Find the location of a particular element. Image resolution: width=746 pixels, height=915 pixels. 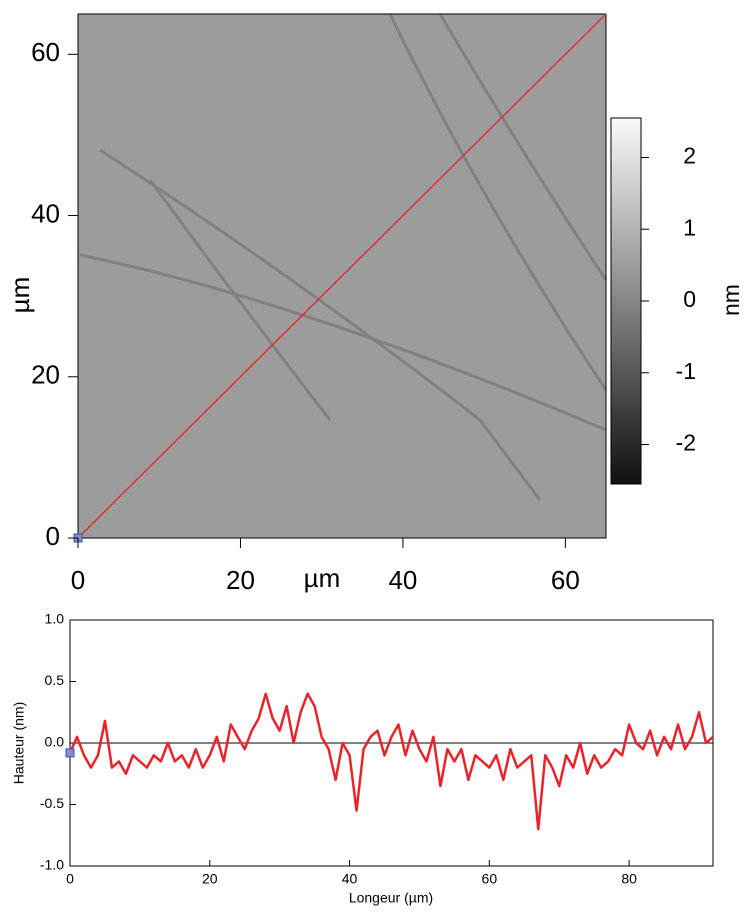

profile-start is located at coordinates (70, 753).